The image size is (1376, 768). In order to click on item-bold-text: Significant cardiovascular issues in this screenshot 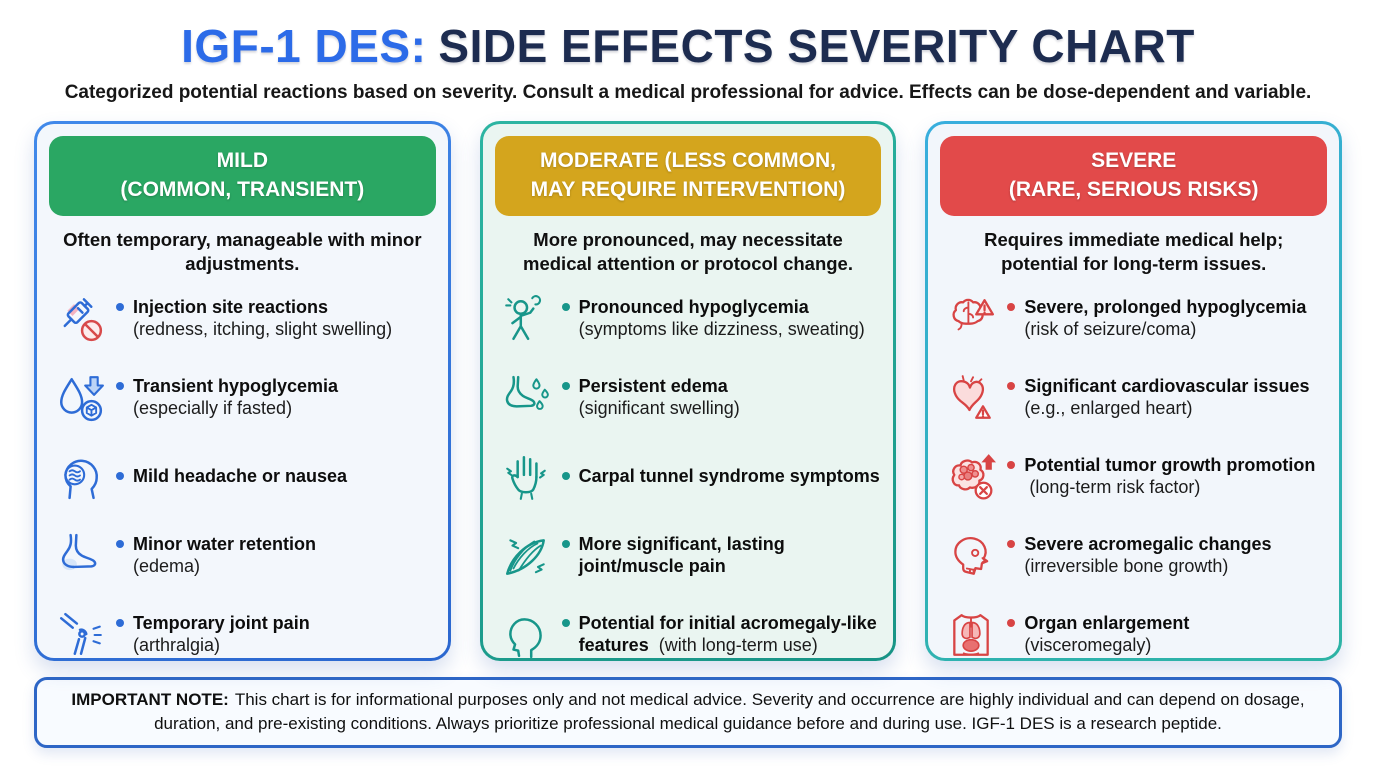, I will do `click(1167, 385)`.